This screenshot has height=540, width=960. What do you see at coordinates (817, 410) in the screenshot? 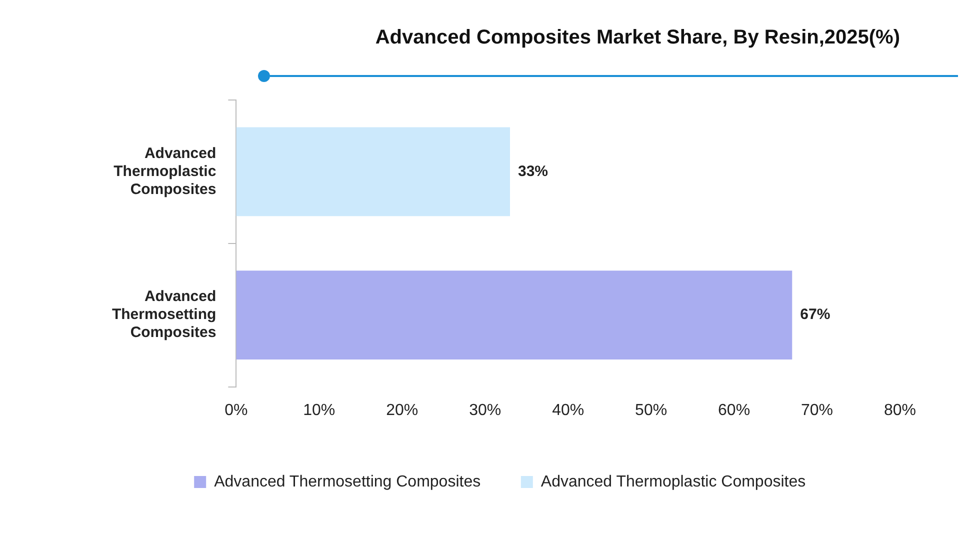
I see `x-tick-label: 70%` at bounding box center [817, 410].